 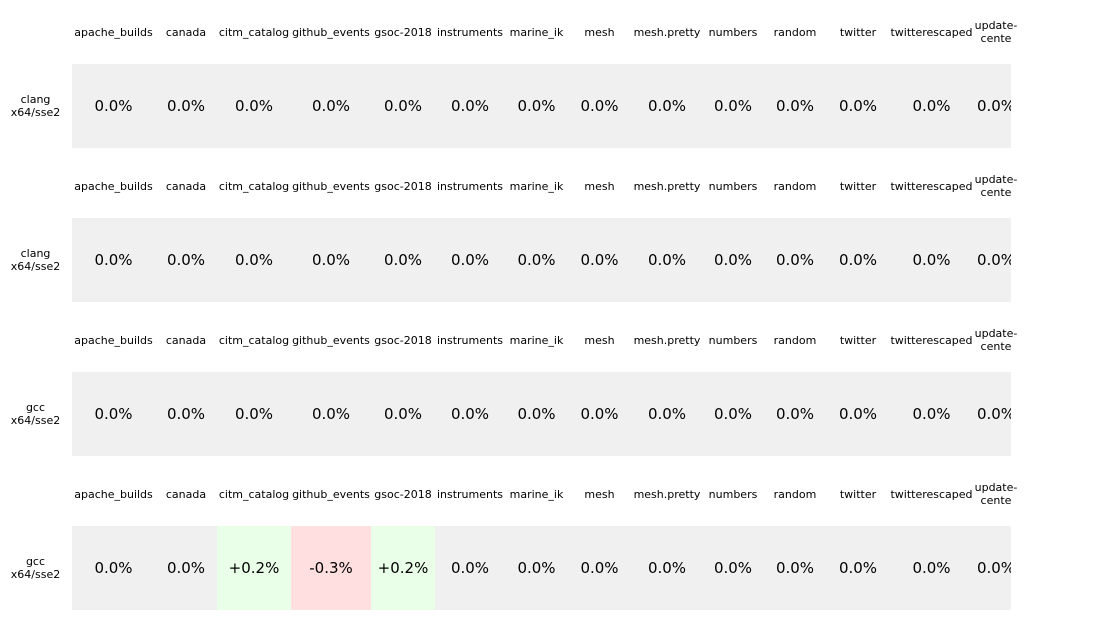 I want to click on column-header: twitterescaped, so click(x=931, y=340).